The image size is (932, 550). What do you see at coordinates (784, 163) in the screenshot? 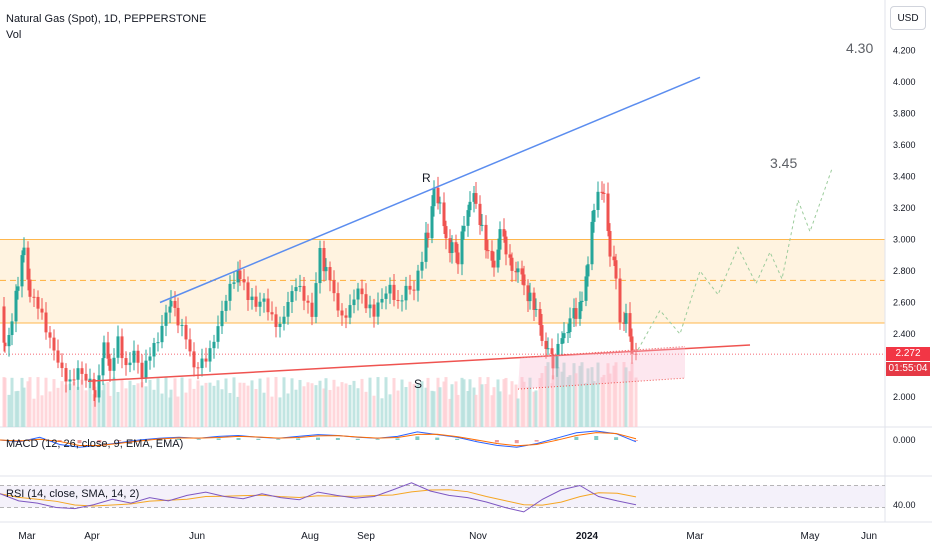
I see `target-3-45-label: 3.45` at bounding box center [784, 163].